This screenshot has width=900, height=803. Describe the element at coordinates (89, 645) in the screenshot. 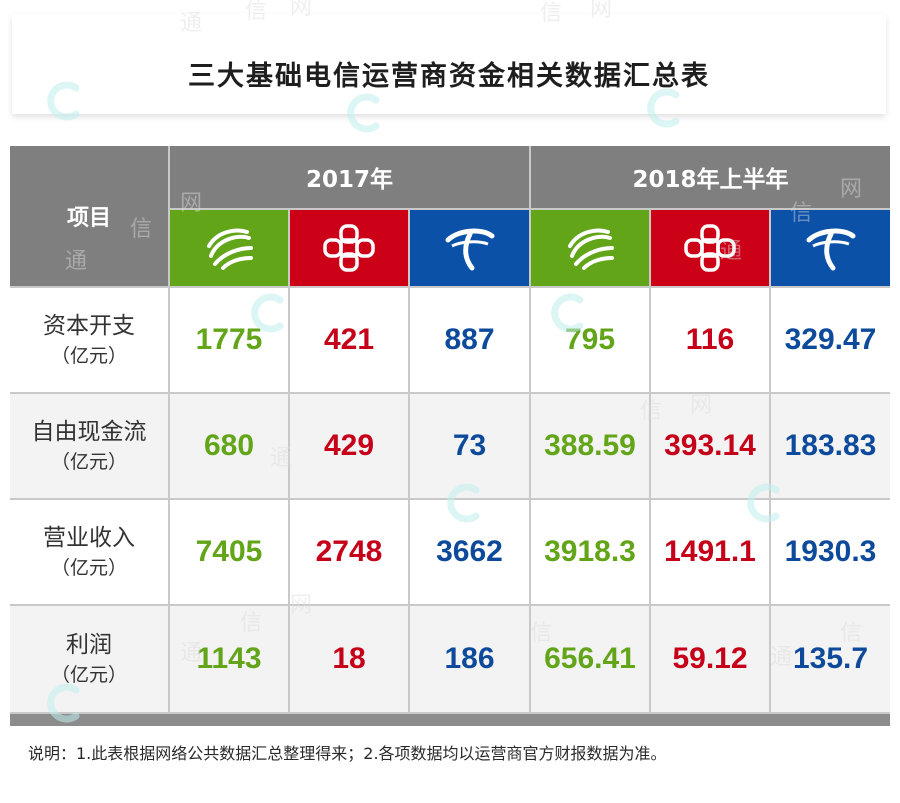

I see `row-name: 利润` at that location.